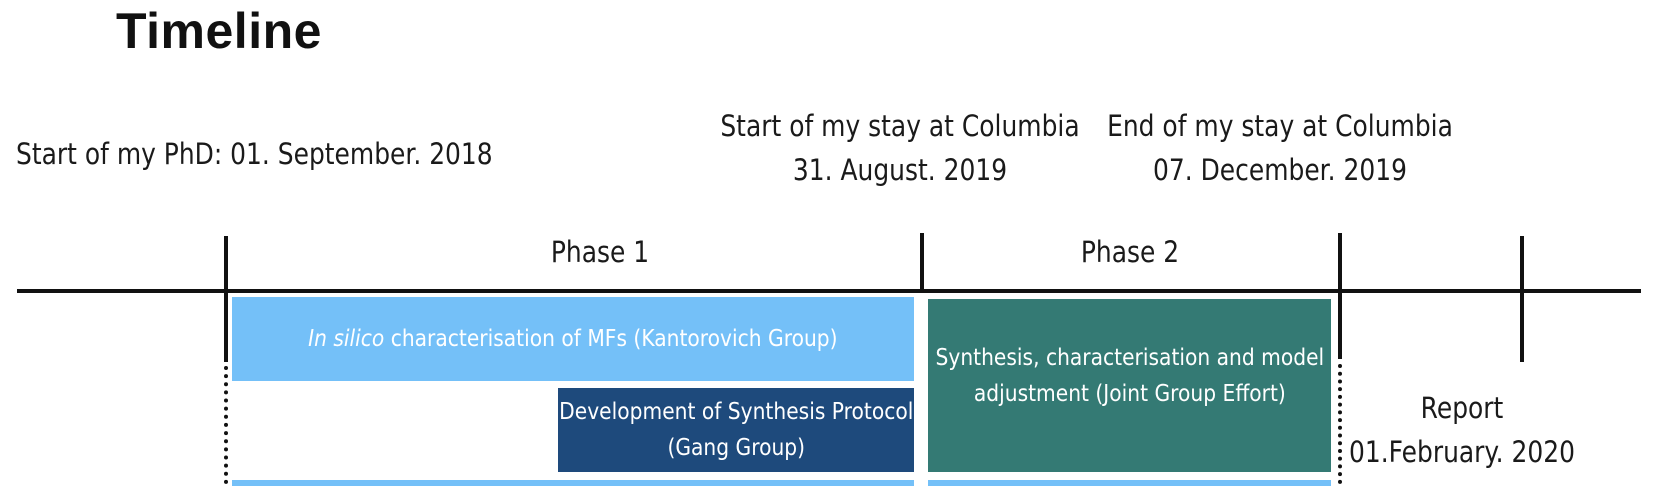 The height and width of the screenshot is (500, 1658). Describe the element at coordinates (1340, 424) in the screenshot. I see `dotted-line-right` at that location.